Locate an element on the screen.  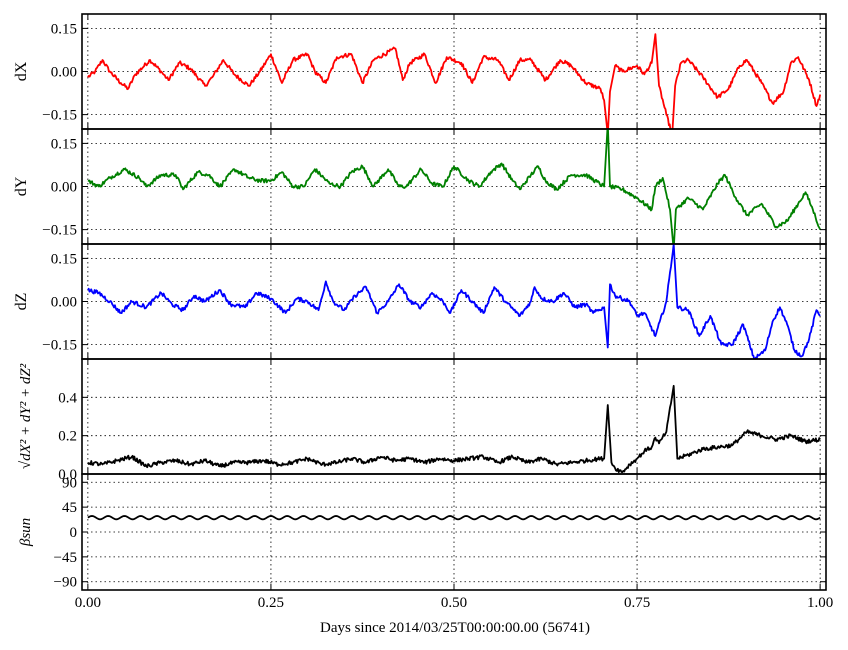
ytick-label-dy-2: −0.15 is located at coordinates (59, 231).